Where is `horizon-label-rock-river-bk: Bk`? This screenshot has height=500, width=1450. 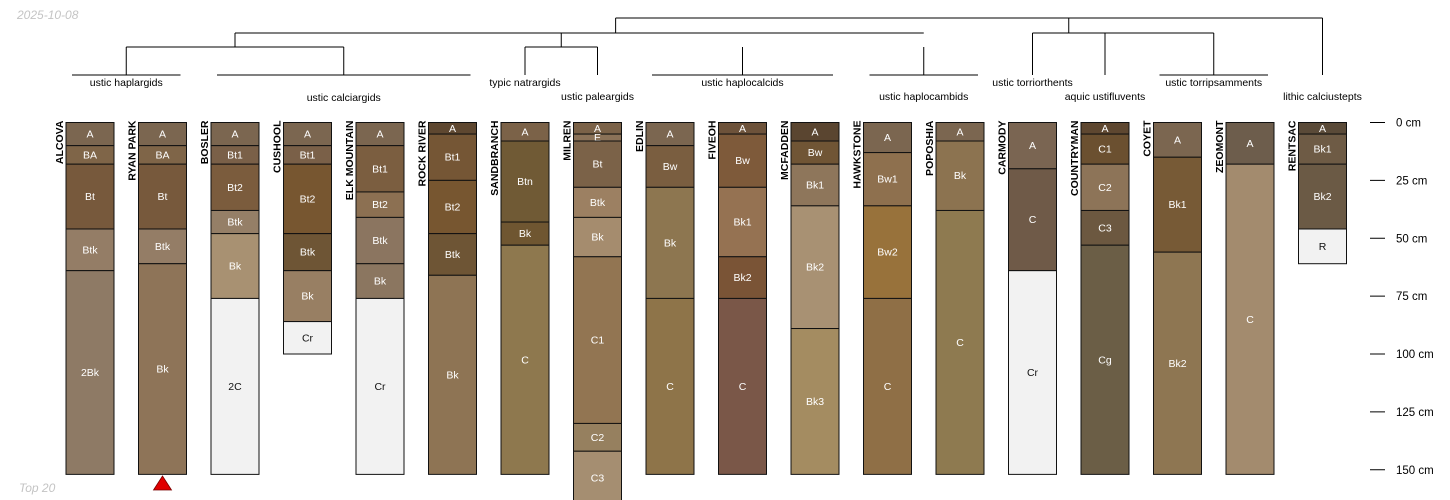 horizon-label-rock-river-bk: Bk is located at coordinates (452, 375).